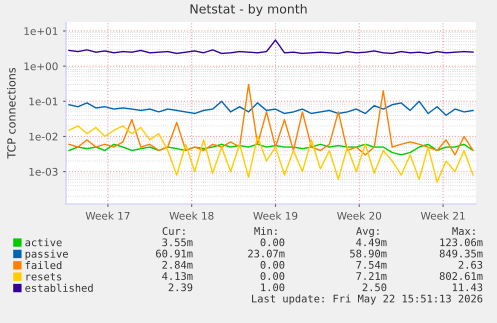 The width and height of the screenshot is (497, 323). What do you see at coordinates (108, 216) in the screenshot?
I see `x-tick-label: Week 17` at bounding box center [108, 216].